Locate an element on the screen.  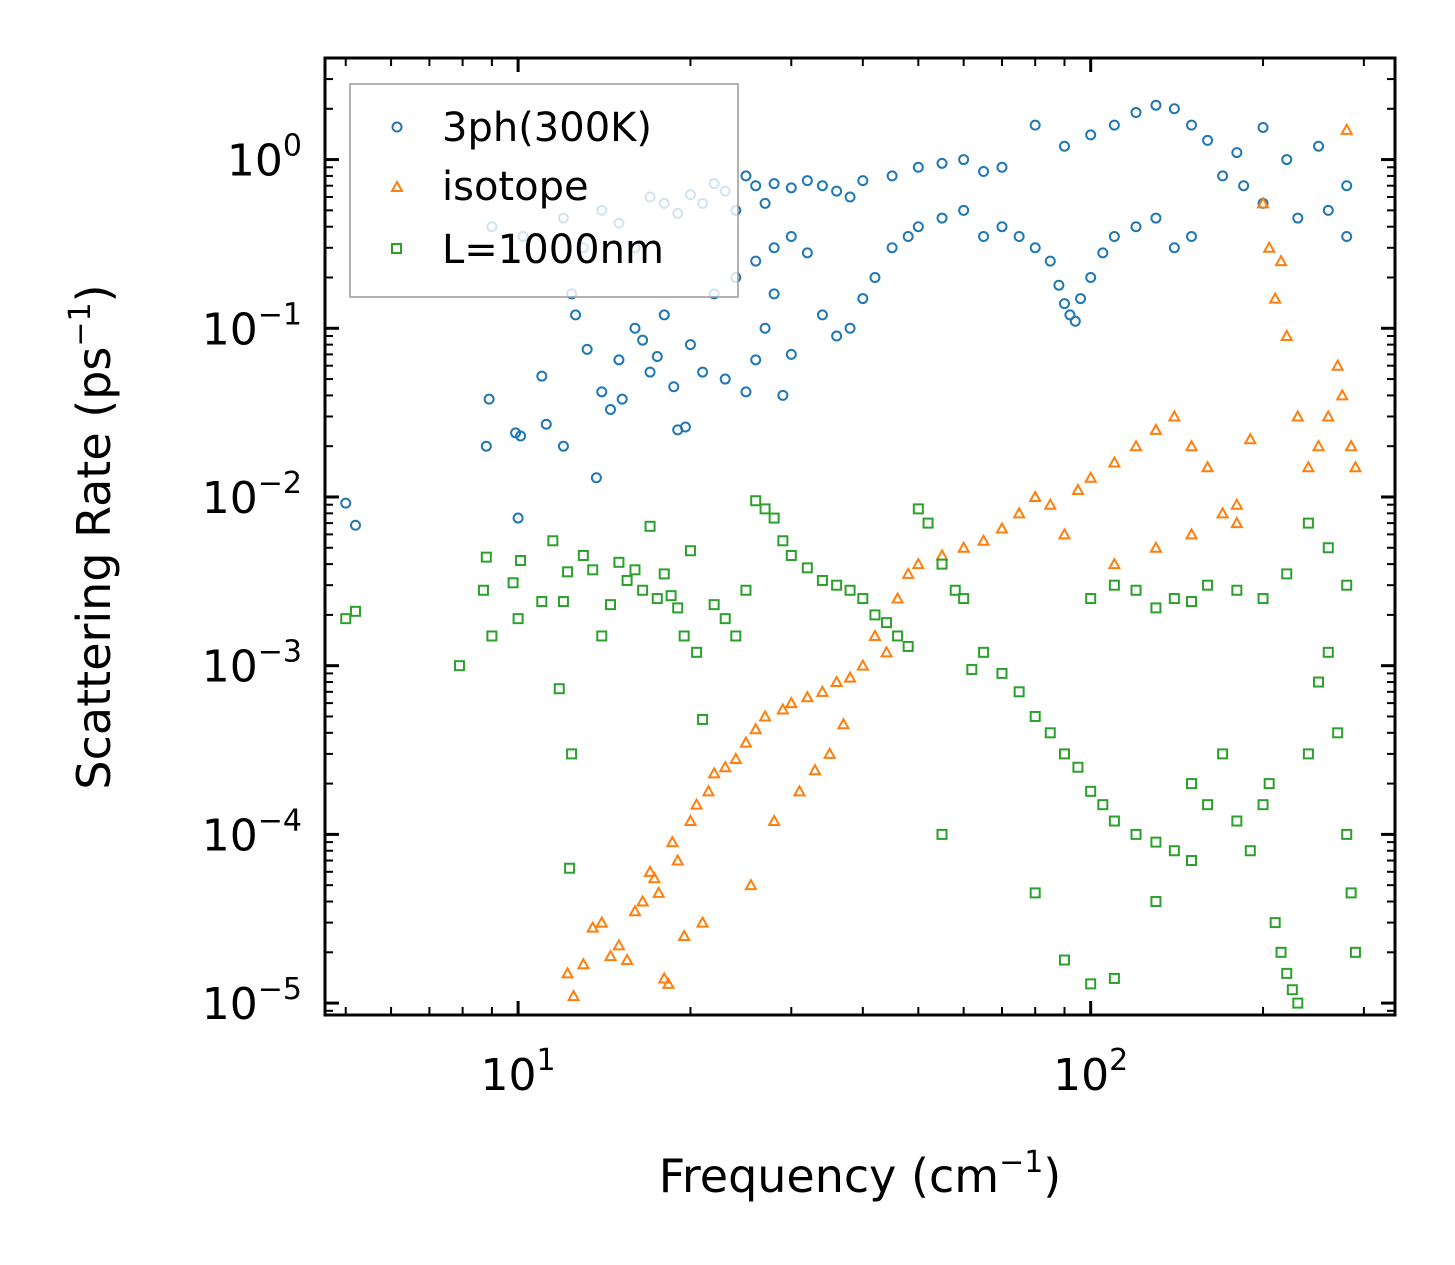
y-tick-label: 10⁻⁵ is located at coordinates (252, 1001).